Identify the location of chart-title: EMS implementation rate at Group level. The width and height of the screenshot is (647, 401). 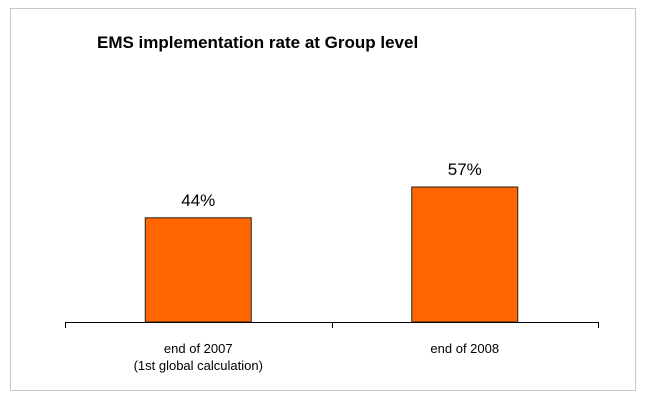
(257, 42).